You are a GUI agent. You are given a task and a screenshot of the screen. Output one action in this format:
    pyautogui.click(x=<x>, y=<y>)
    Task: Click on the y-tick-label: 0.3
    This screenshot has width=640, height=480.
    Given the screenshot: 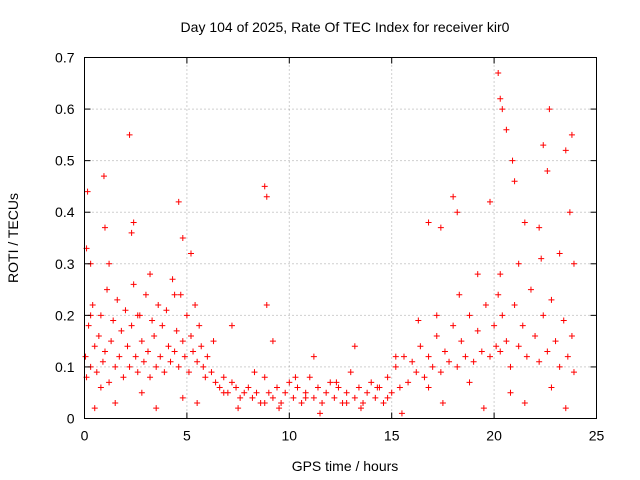 What is the action you would take?
    pyautogui.click(x=65, y=264)
    